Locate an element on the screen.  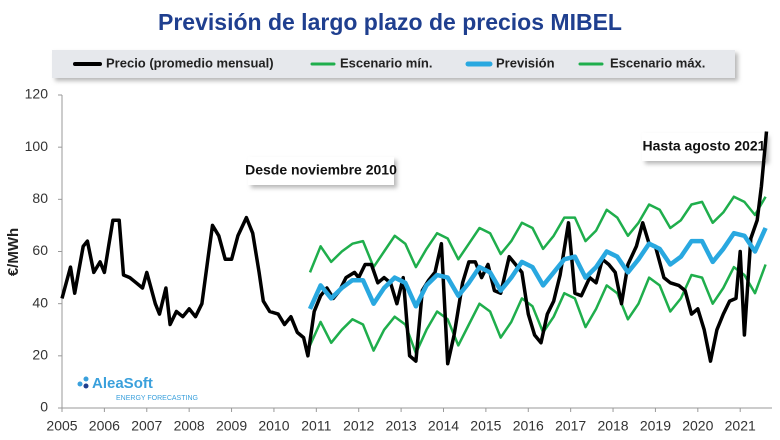
x-tick-label: 2021 is located at coordinates (740, 426).